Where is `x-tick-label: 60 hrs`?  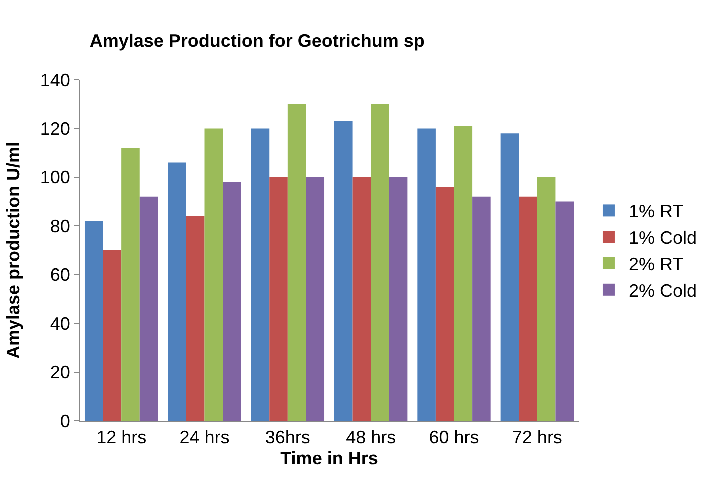
x-tick-label: 60 hrs is located at coordinates (454, 438).